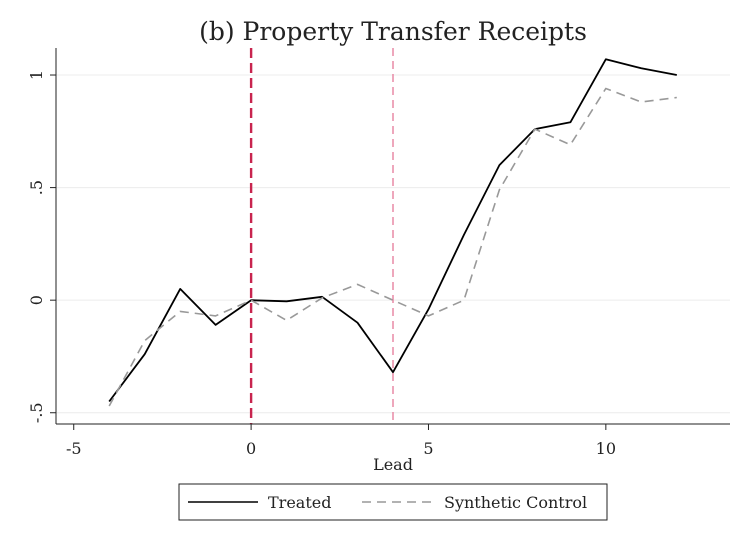 This screenshot has width=750, height=546. What do you see at coordinates (606, 448) in the screenshot?
I see `x-tick-label: 10` at bounding box center [606, 448].